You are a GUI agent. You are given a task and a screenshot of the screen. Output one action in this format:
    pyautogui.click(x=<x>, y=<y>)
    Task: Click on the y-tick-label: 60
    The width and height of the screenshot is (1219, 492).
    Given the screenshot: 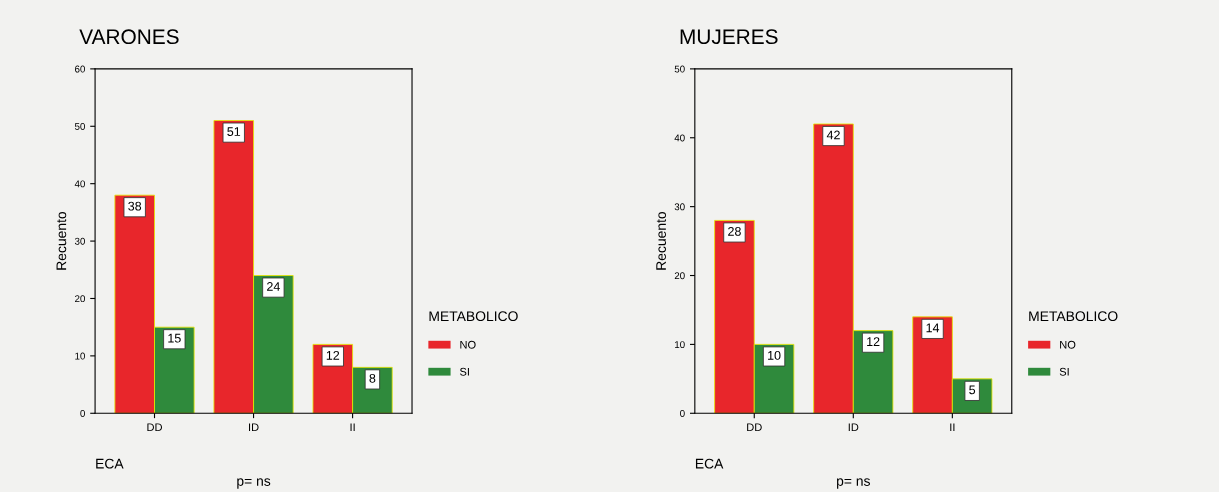 What is the action you would take?
    pyautogui.click(x=80, y=69)
    